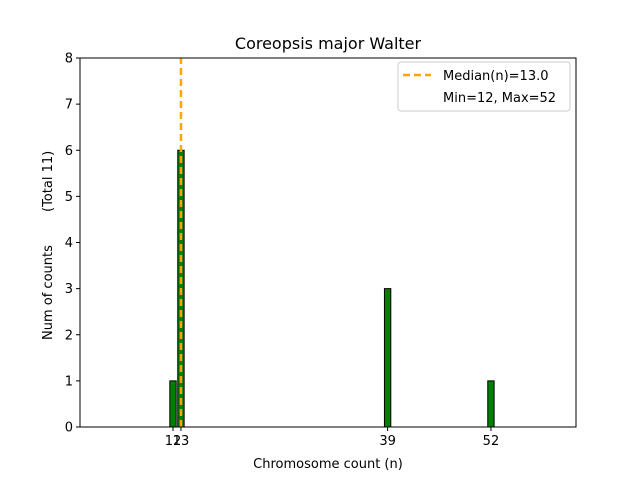 The height and width of the screenshot is (480, 640). I want to click on x-axis-label: Chromosome count (n), so click(328, 464).